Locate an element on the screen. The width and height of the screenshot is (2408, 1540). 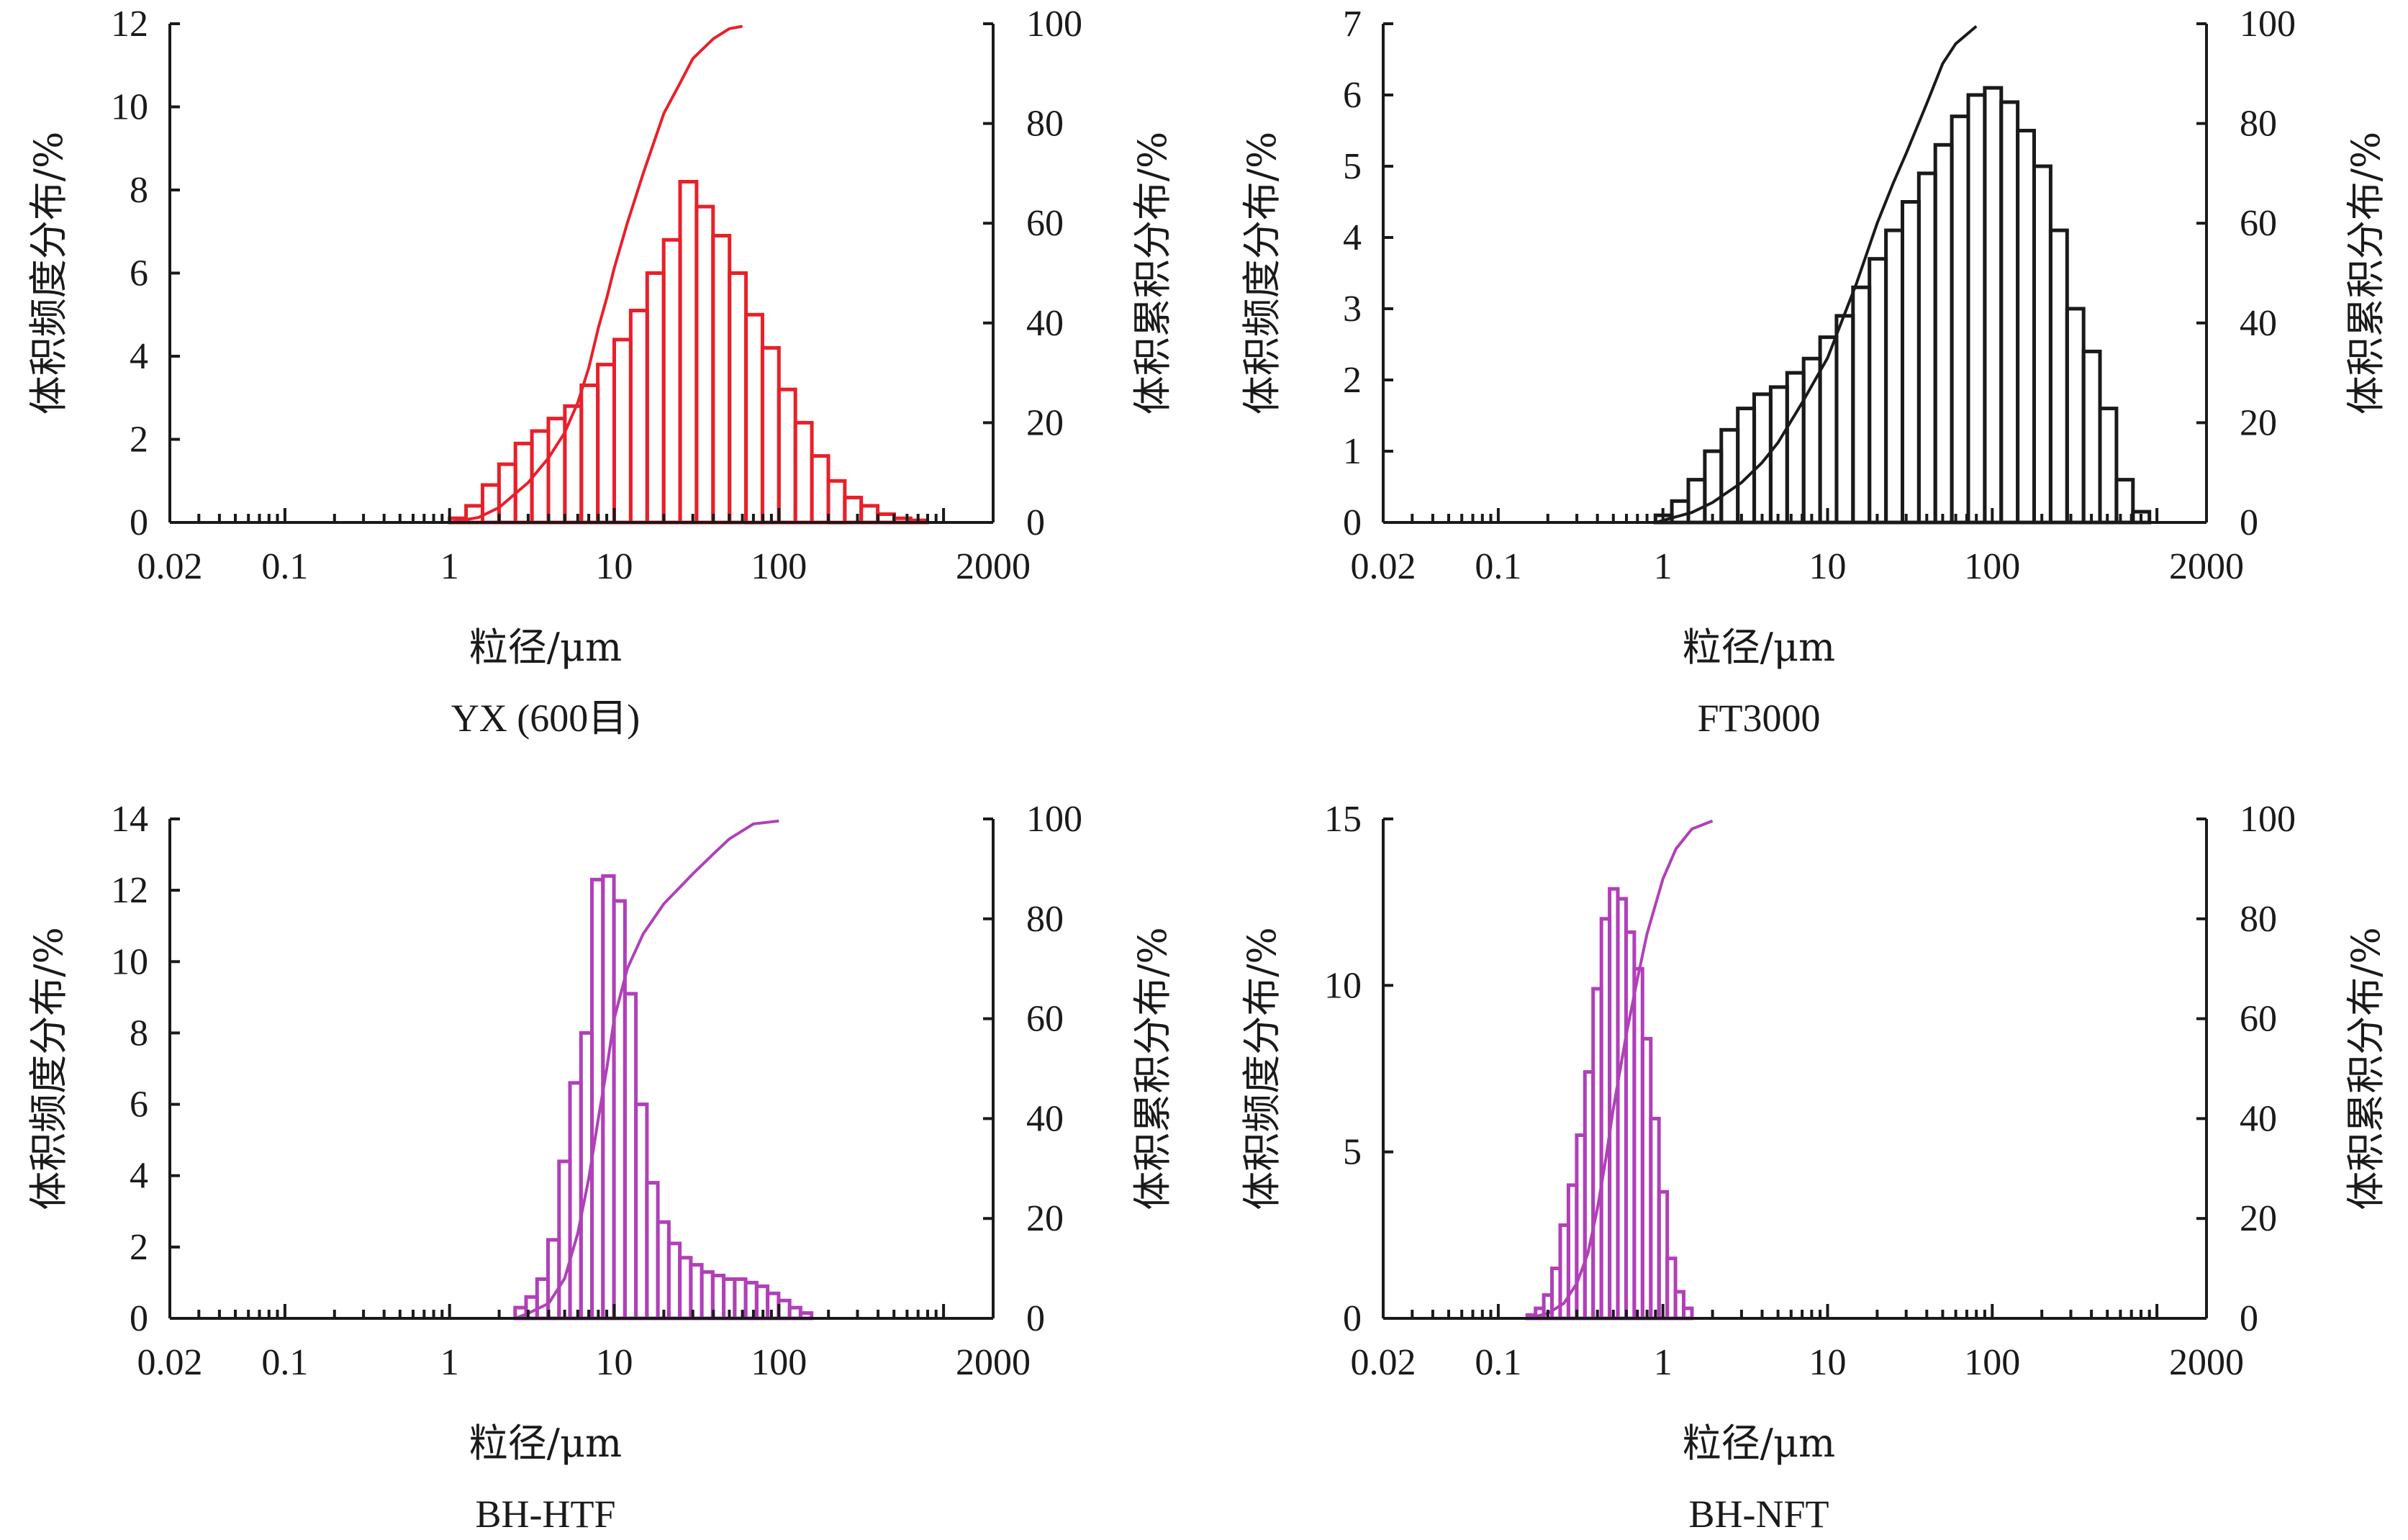
chart-caption: BH-HTF is located at coordinates (545, 1514).